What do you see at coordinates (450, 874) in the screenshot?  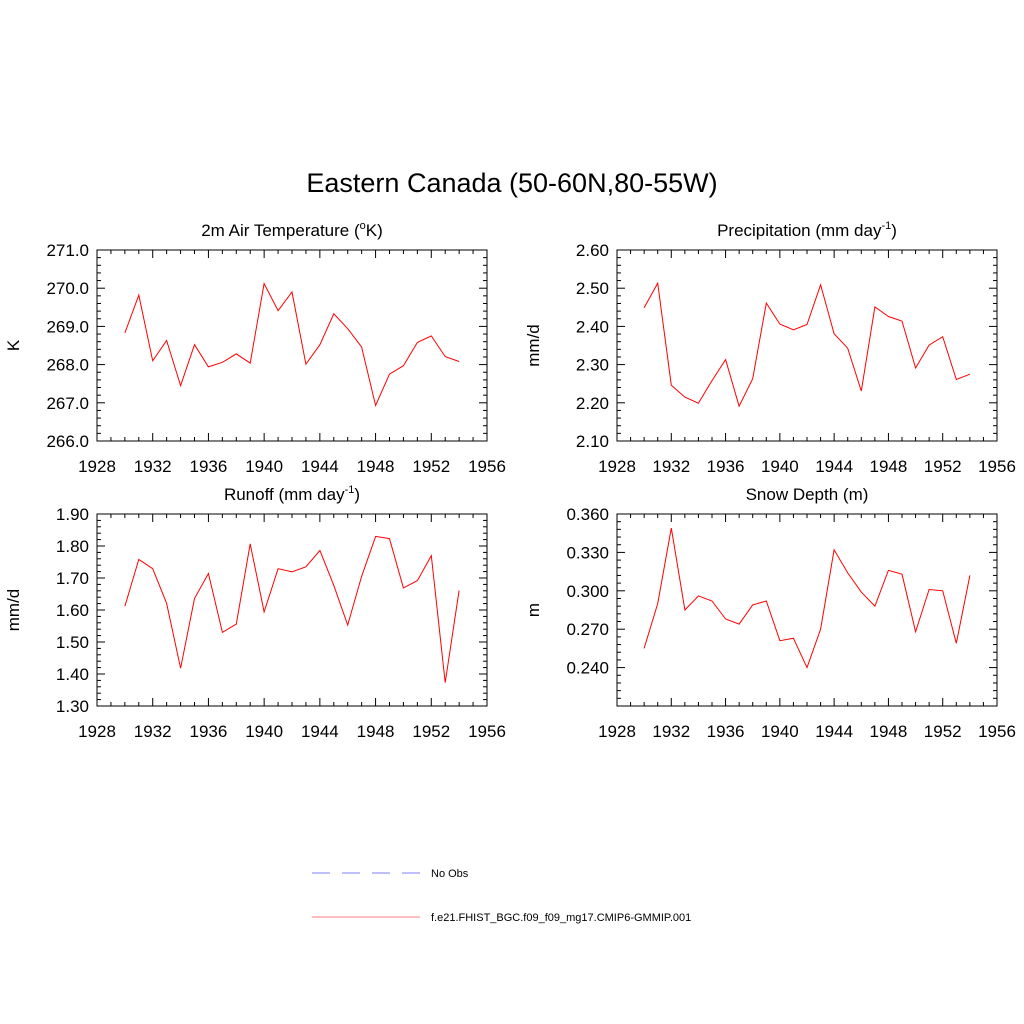 I see `legend-label-no-obs: No Obs` at bounding box center [450, 874].